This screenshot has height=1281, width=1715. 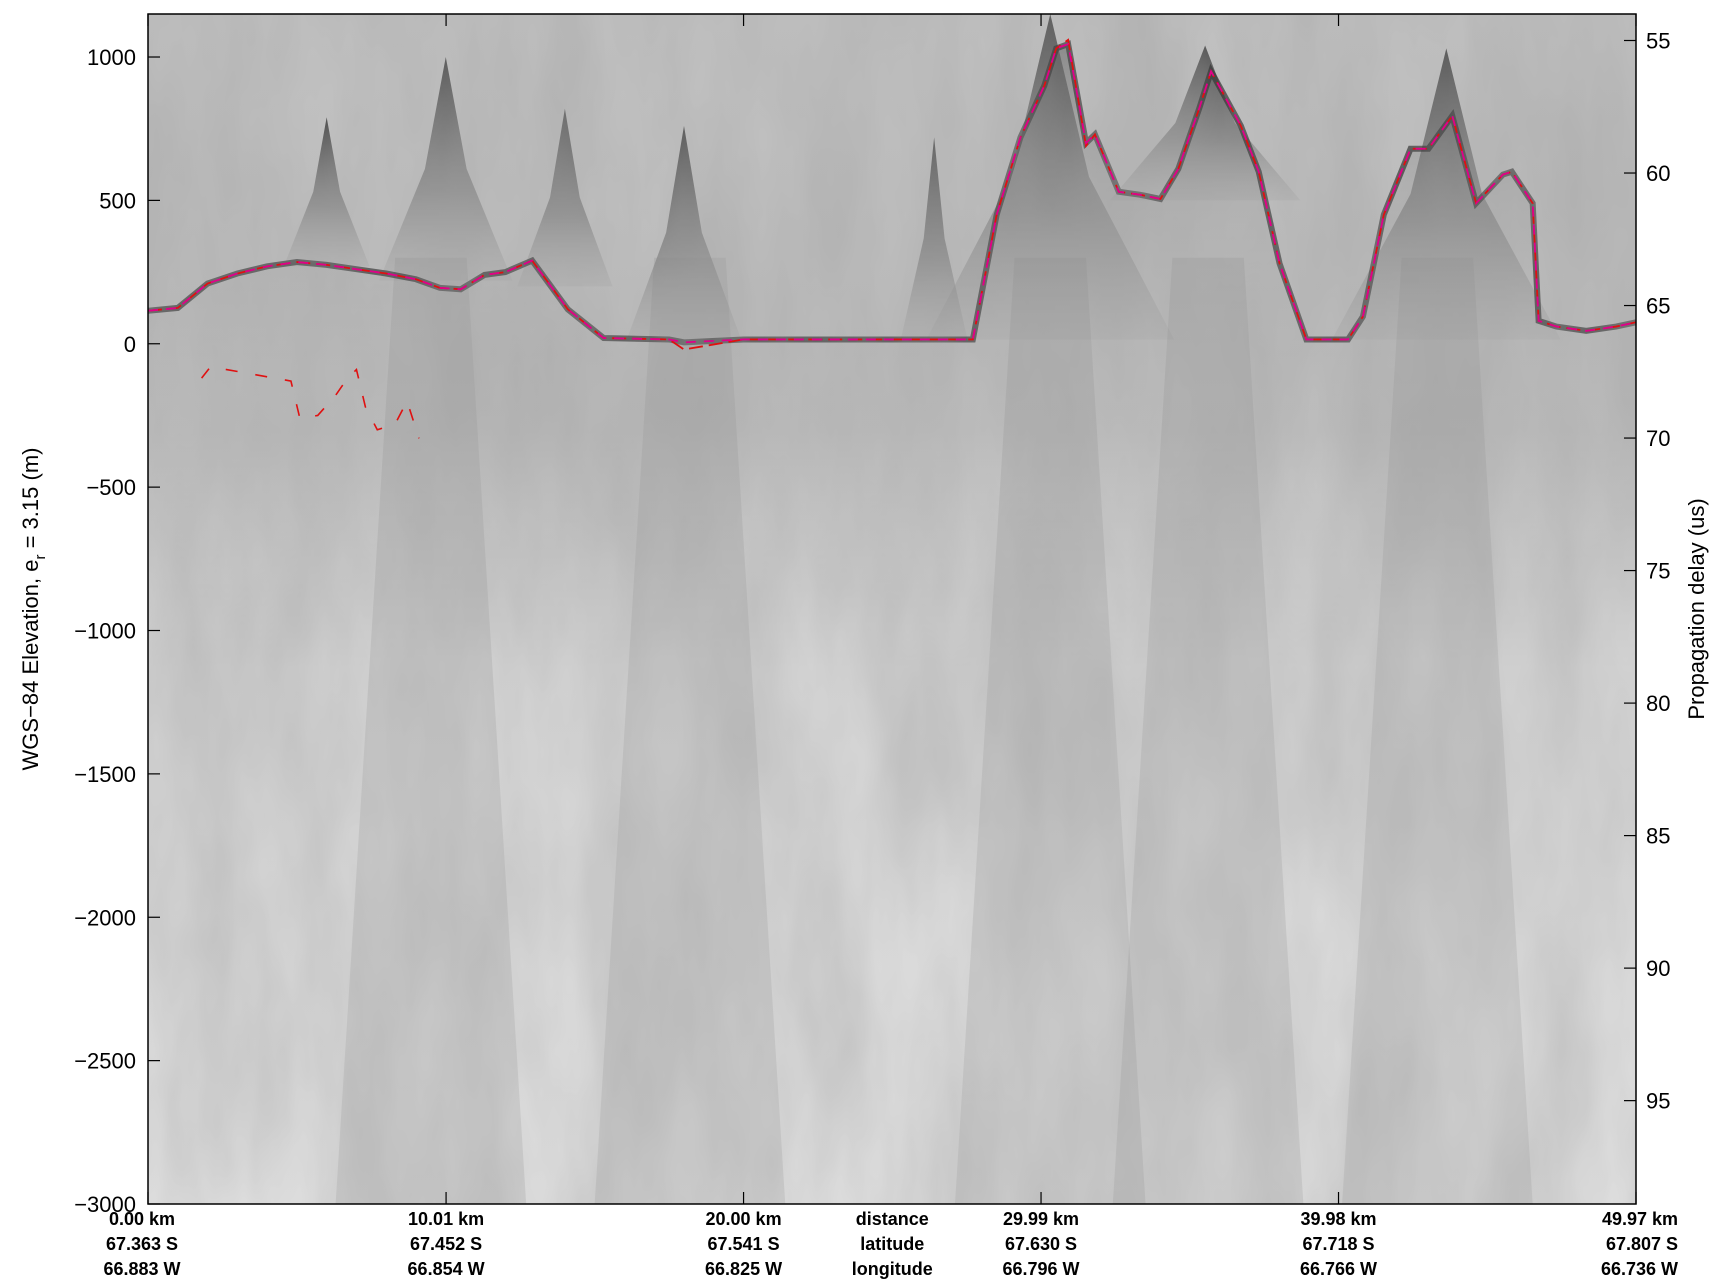 What do you see at coordinates (892, 1244) in the screenshot?
I see `x-row-label-latitude: latitude` at bounding box center [892, 1244].